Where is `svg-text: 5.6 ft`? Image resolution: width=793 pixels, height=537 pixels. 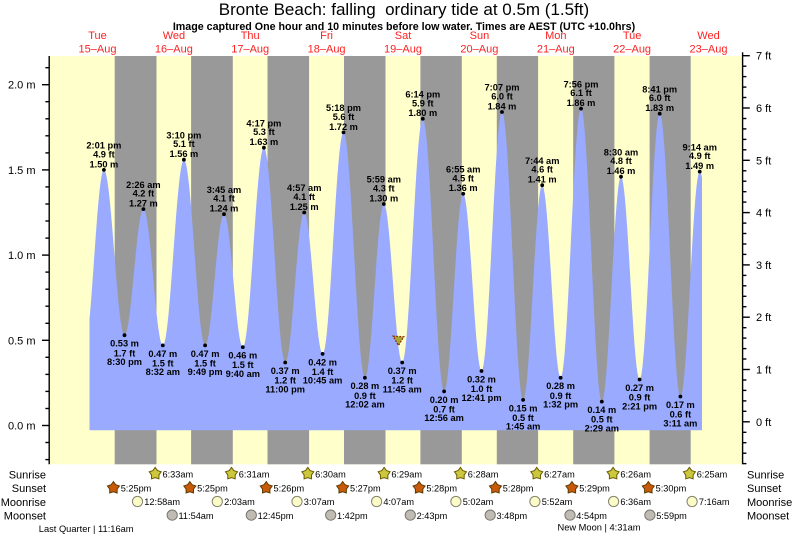
svg-text: 5.6 ft is located at coordinates (344, 117).